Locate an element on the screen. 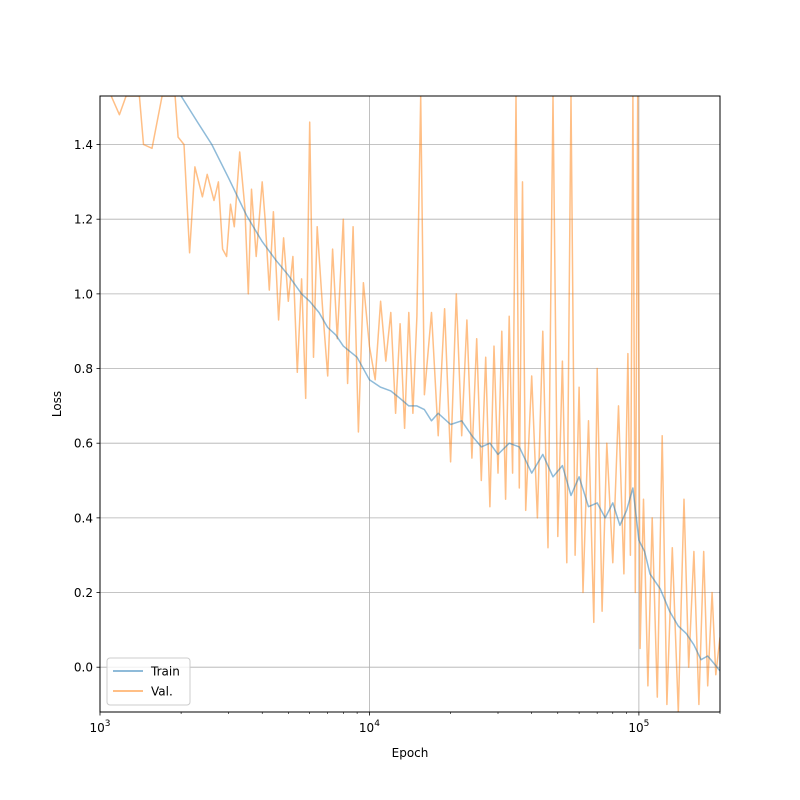 This screenshot has width=800, height=800. x-tick-label: 10⁴ is located at coordinates (369, 727).